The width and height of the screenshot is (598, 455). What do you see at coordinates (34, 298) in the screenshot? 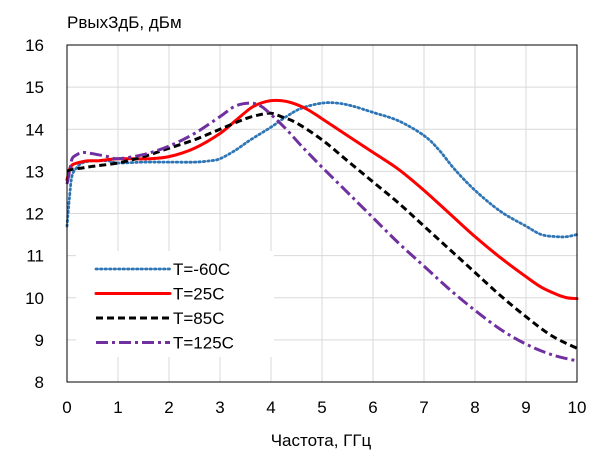
I see `y-tick-label: 10` at bounding box center [34, 298].